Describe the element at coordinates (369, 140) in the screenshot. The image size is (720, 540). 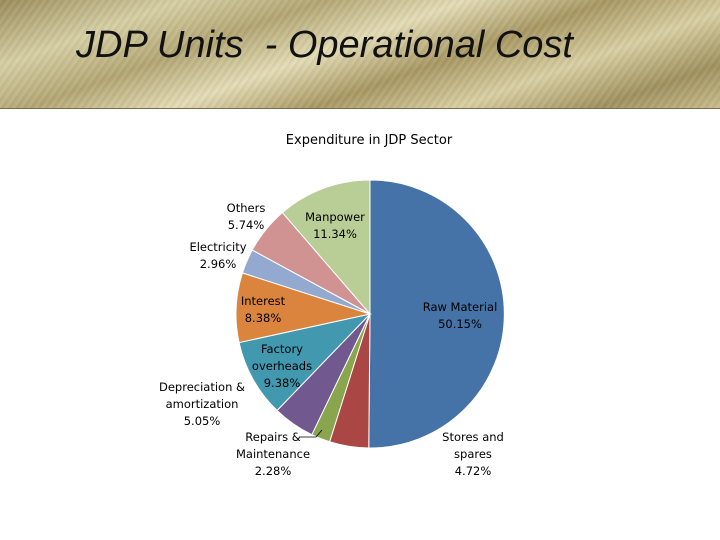
I see `chart-title: Expenditure in JDP Sector` at that location.